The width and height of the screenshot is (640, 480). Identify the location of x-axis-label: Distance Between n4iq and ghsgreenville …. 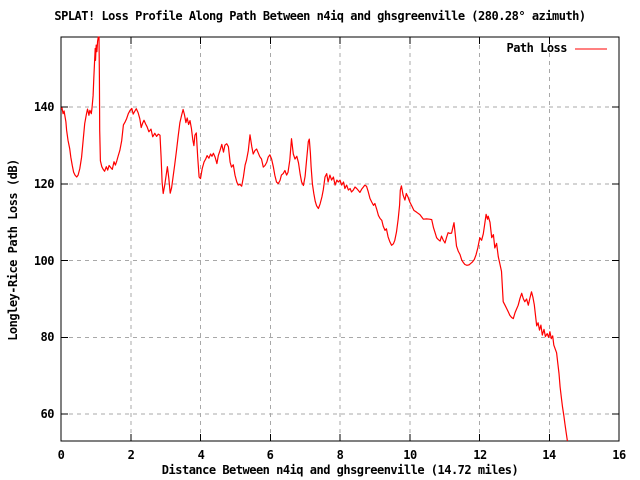
(340, 470).